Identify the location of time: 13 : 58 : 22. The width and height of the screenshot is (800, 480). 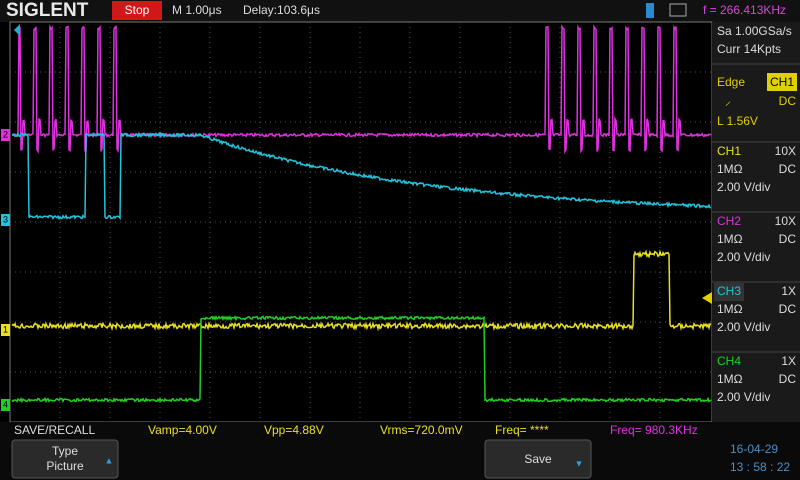
(760, 467).